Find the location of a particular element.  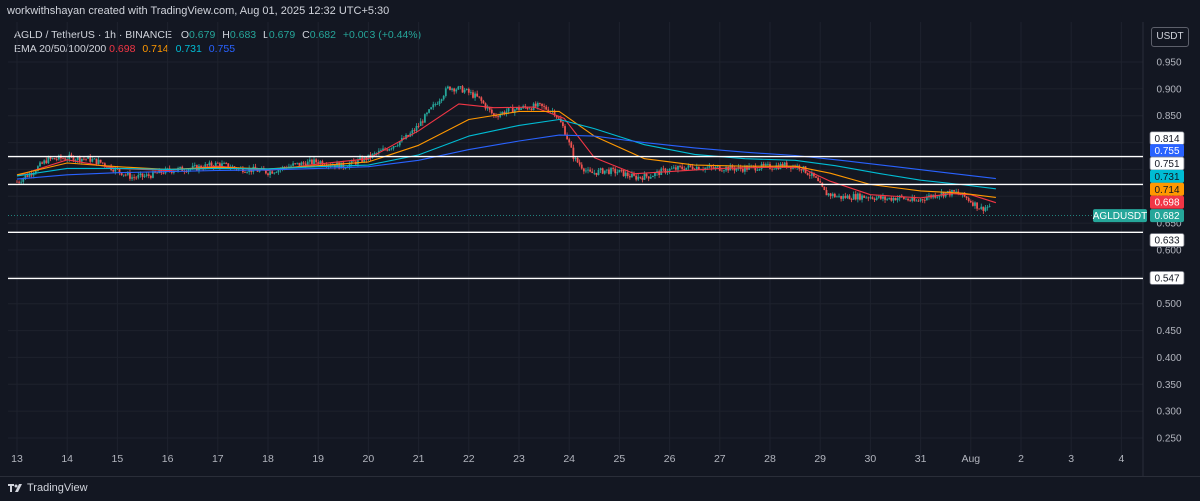

x-tick-label: 18 is located at coordinates (268, 459).